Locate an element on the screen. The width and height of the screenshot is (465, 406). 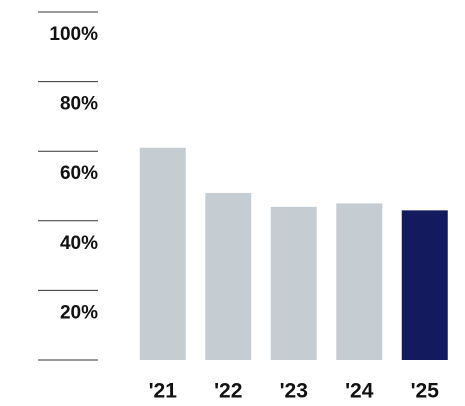
y-tick-label: 60% is located at coordinates (79, 173).